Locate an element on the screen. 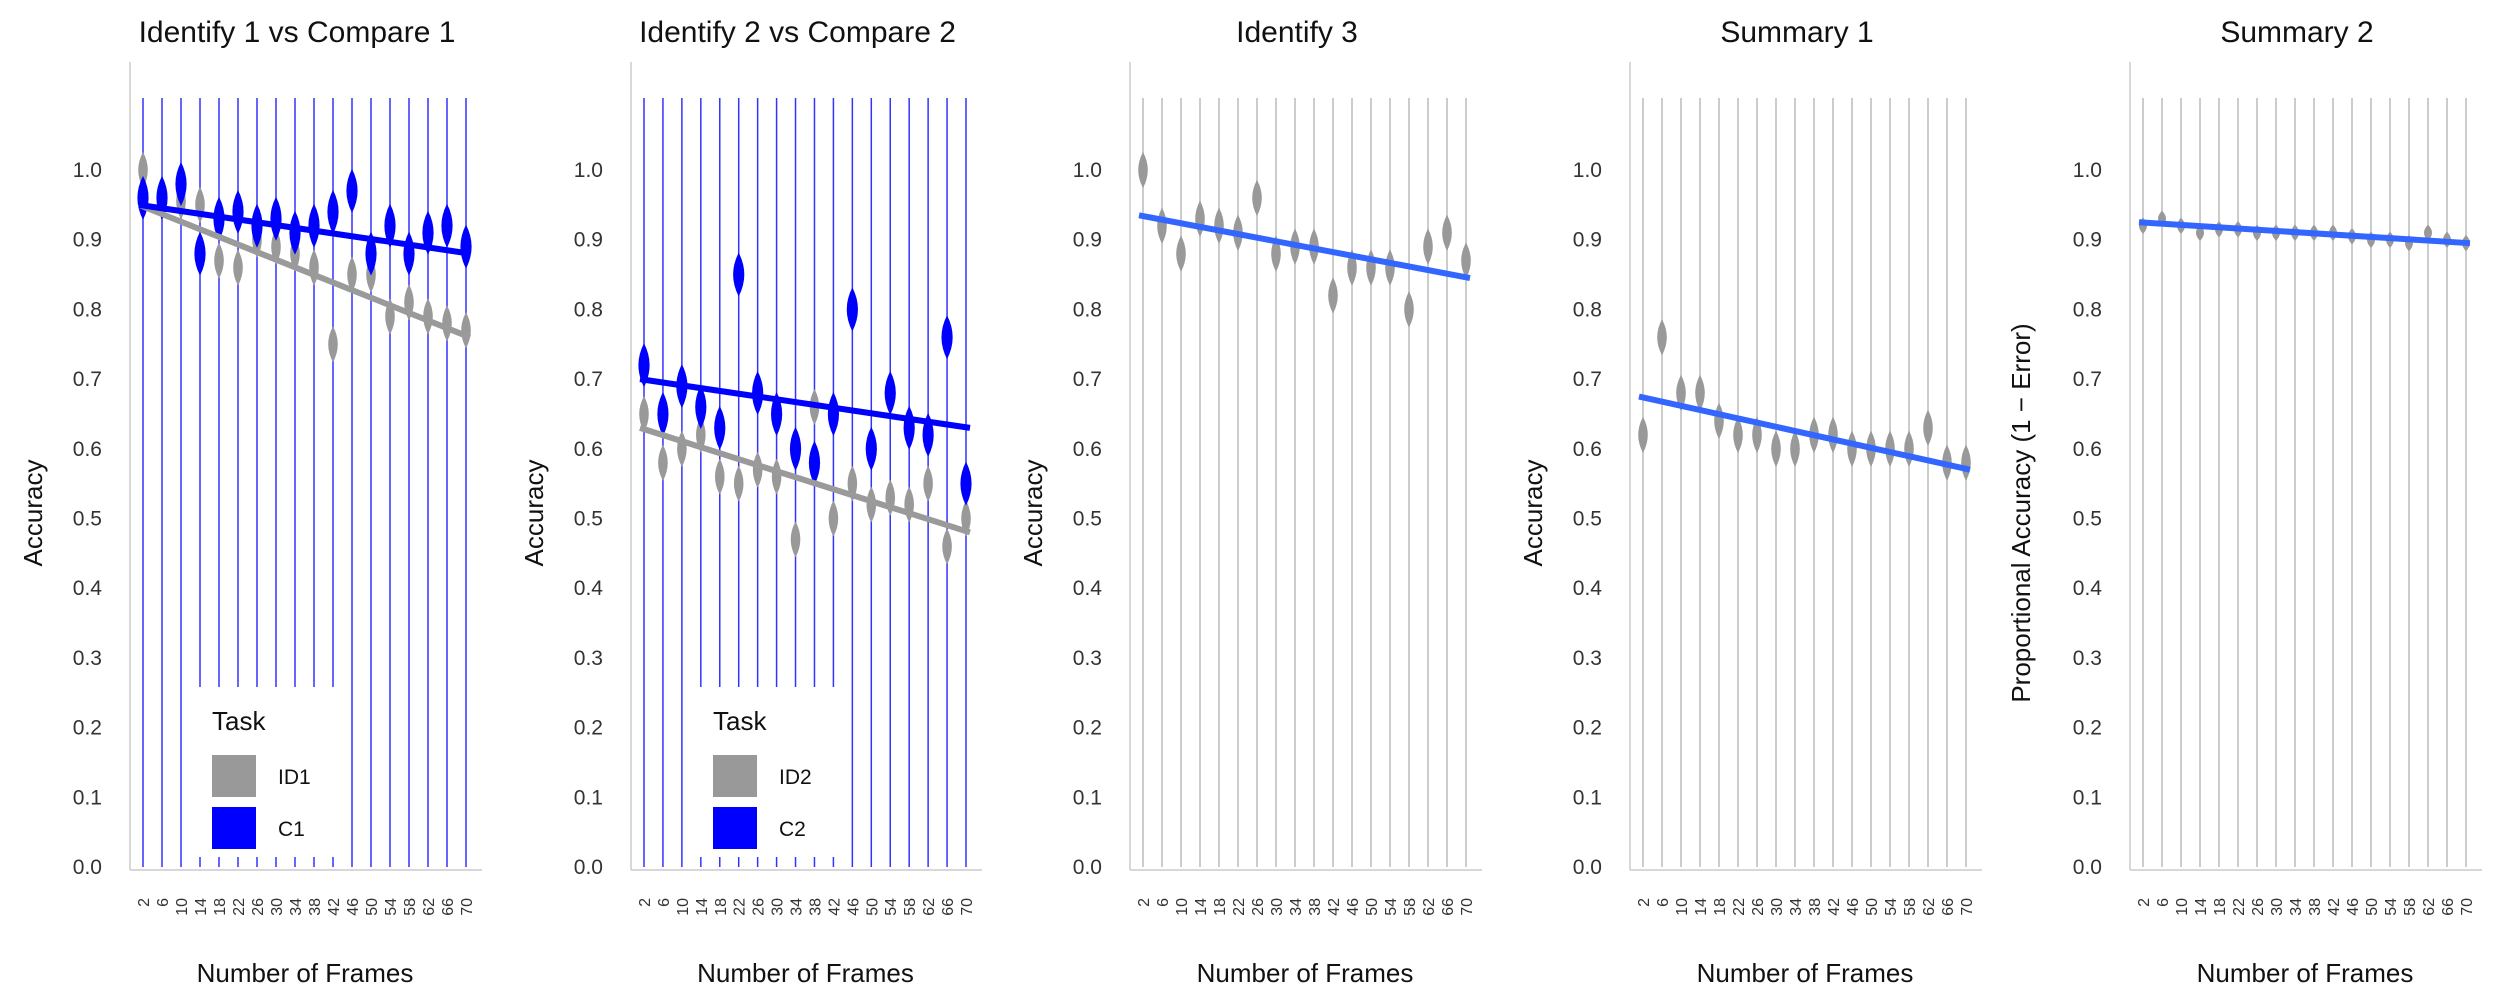 The image size is (2500, 1000). y-axis-label: Accuracy is located at coordinates (1033, 513).